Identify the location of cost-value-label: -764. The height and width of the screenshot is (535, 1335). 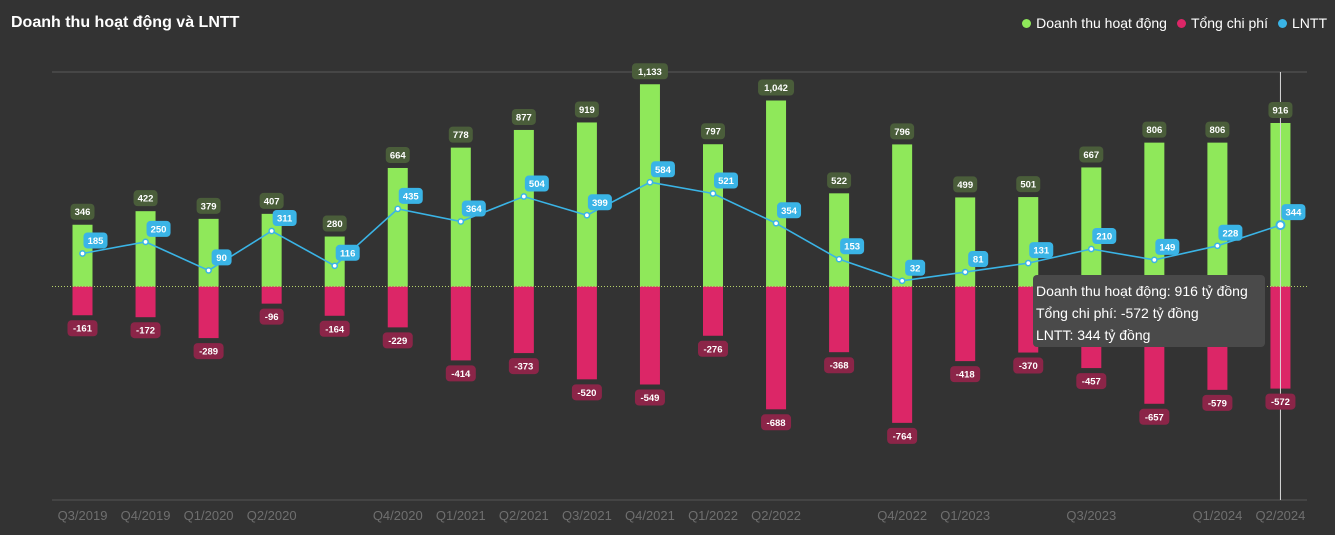
(903, 436).